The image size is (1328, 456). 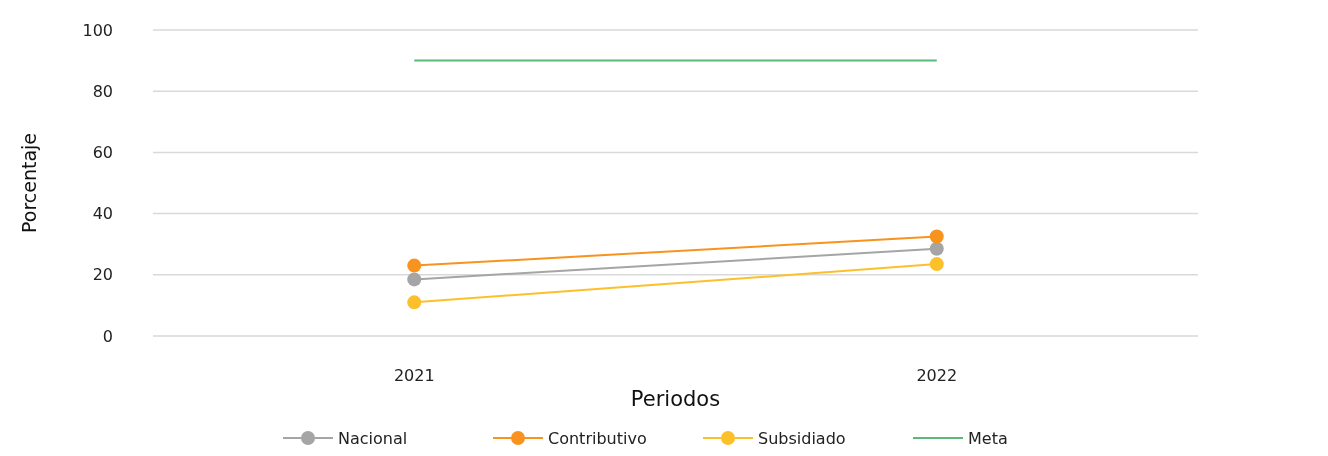 I want to click on legend-label: Nacional, so click(x=373, y=438).